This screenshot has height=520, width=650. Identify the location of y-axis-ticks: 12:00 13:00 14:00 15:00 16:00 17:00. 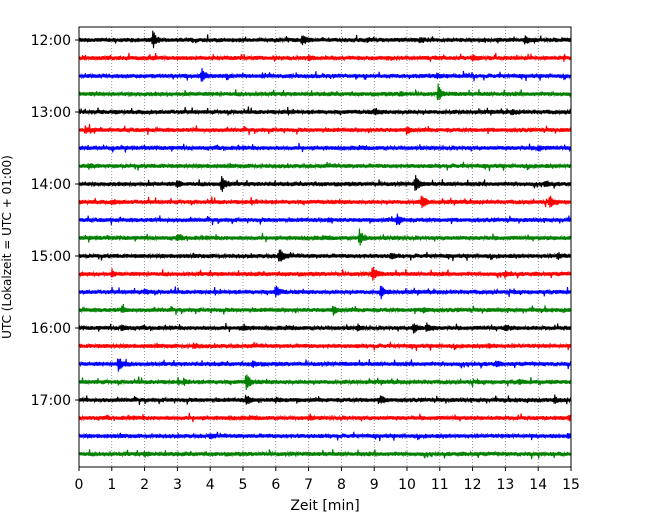
(55, 221).